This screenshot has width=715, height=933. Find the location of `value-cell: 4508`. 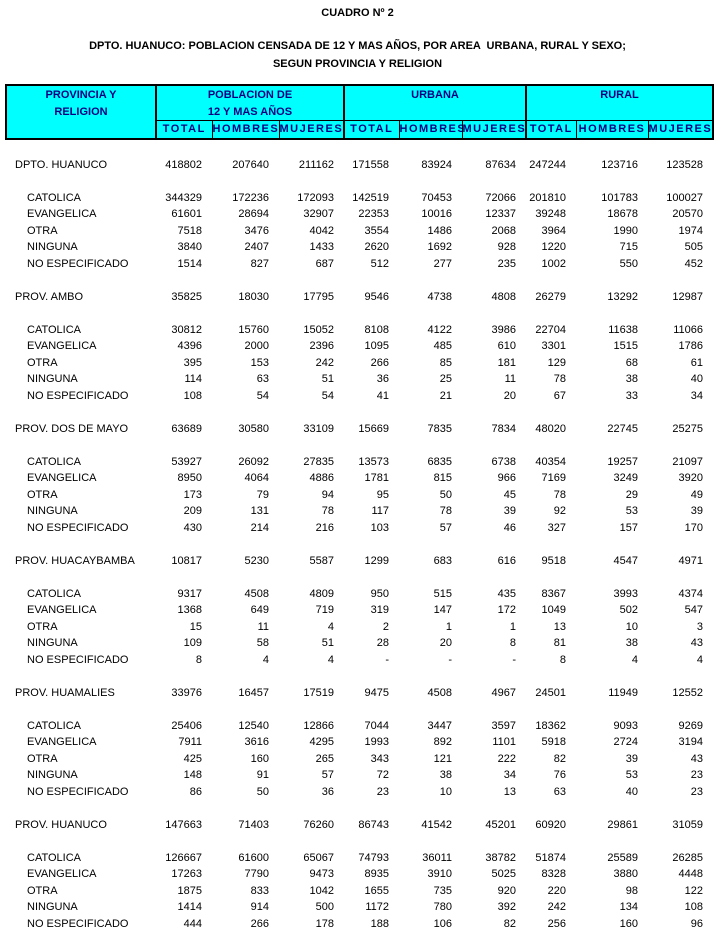

value-cell: 4508 is located at coordinates (439, 692).